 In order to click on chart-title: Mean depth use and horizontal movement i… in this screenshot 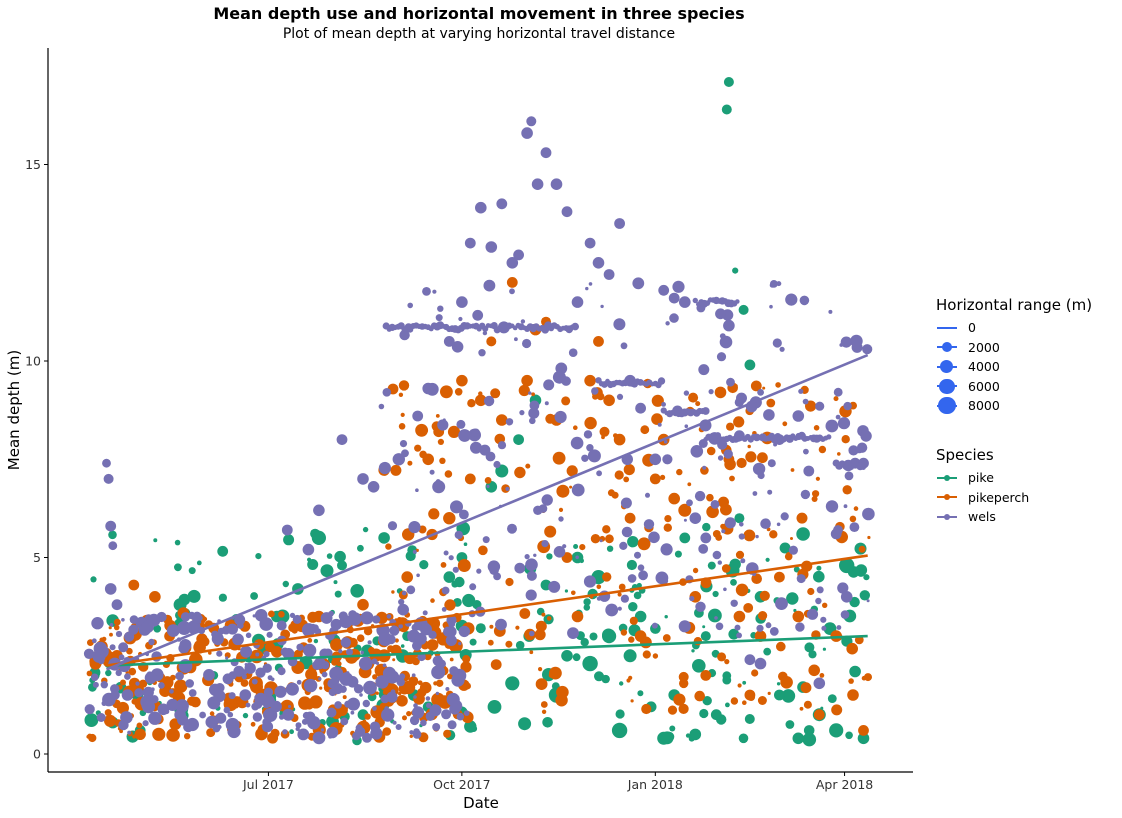, I will do `click(479, 13)`.